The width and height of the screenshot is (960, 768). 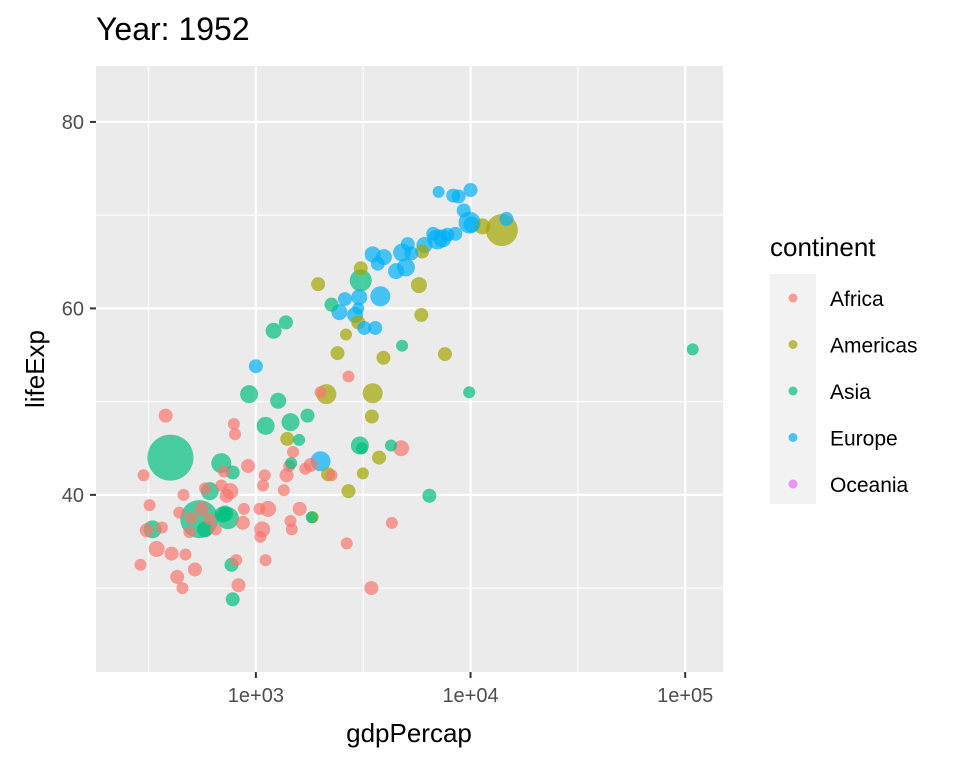 What do you see at coordinates (470, 696) in the screenshot?
I see `x-tick-label: 1e+04` at bounding box center [470, 696].